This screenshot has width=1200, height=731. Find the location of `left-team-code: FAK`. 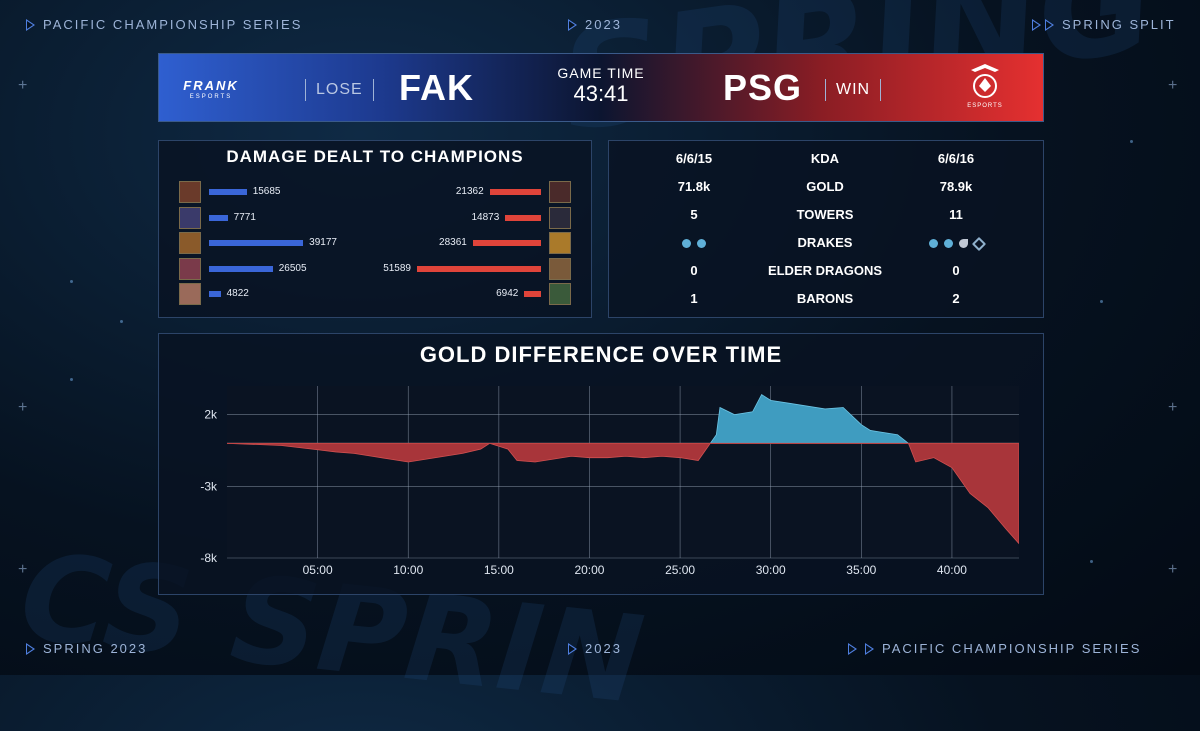

left-team-code: FAK is located at coordinates (436, 87).